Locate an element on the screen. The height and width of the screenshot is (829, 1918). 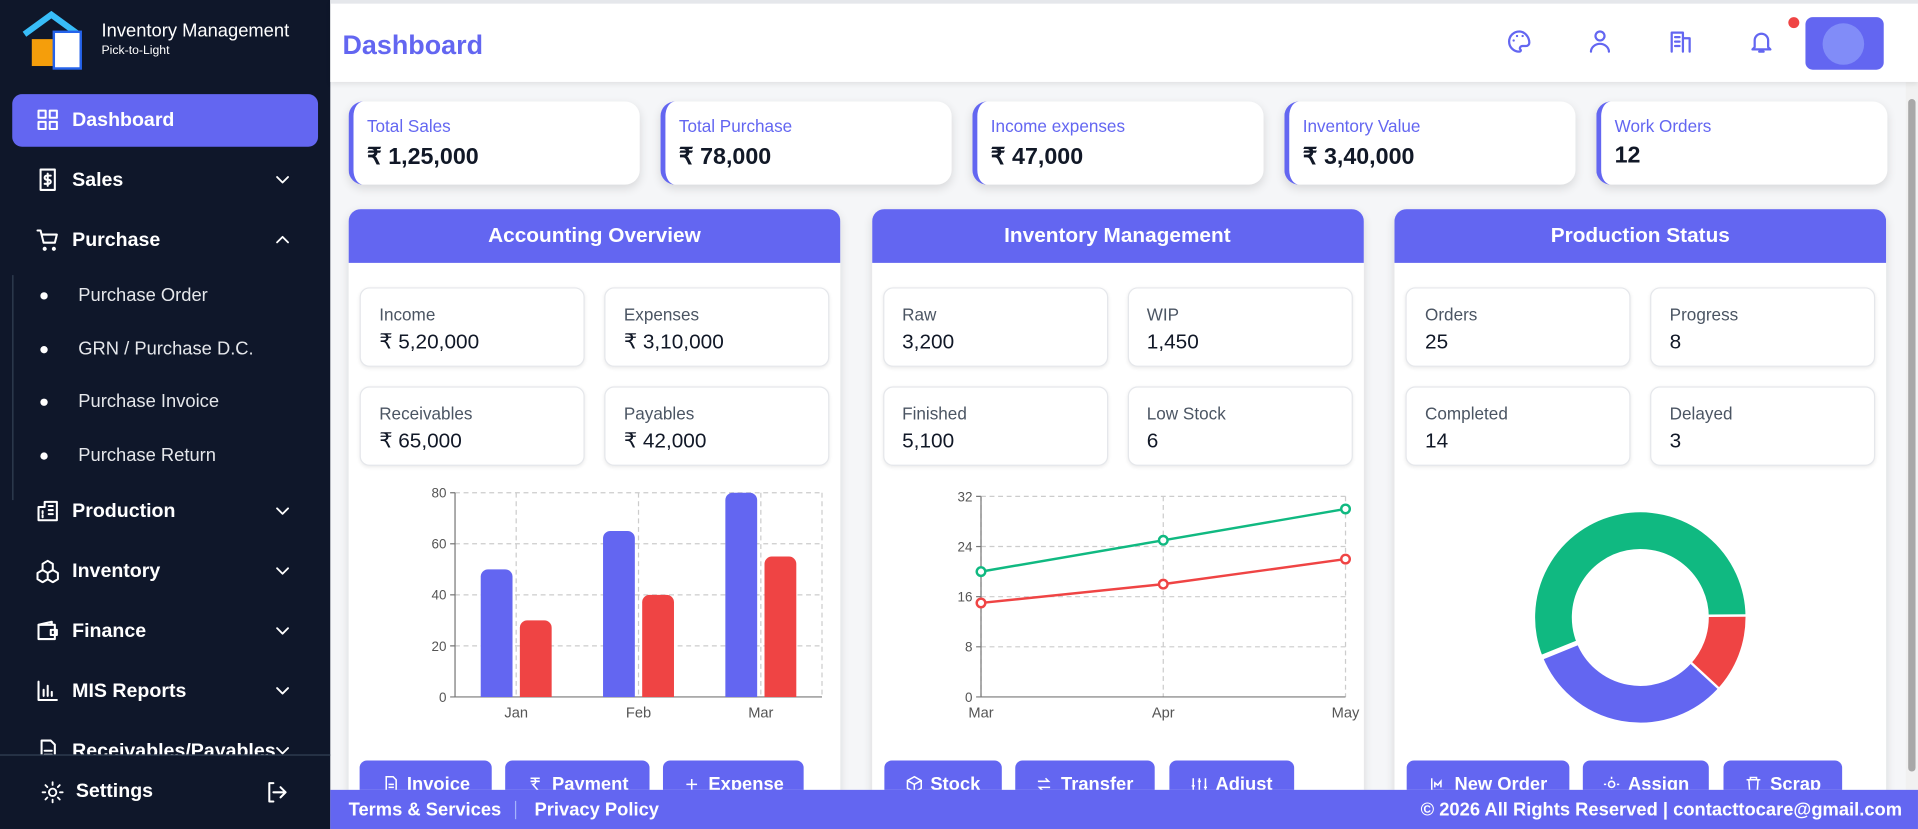
x-tick-label: Mar is located at coordinates (760, 714).